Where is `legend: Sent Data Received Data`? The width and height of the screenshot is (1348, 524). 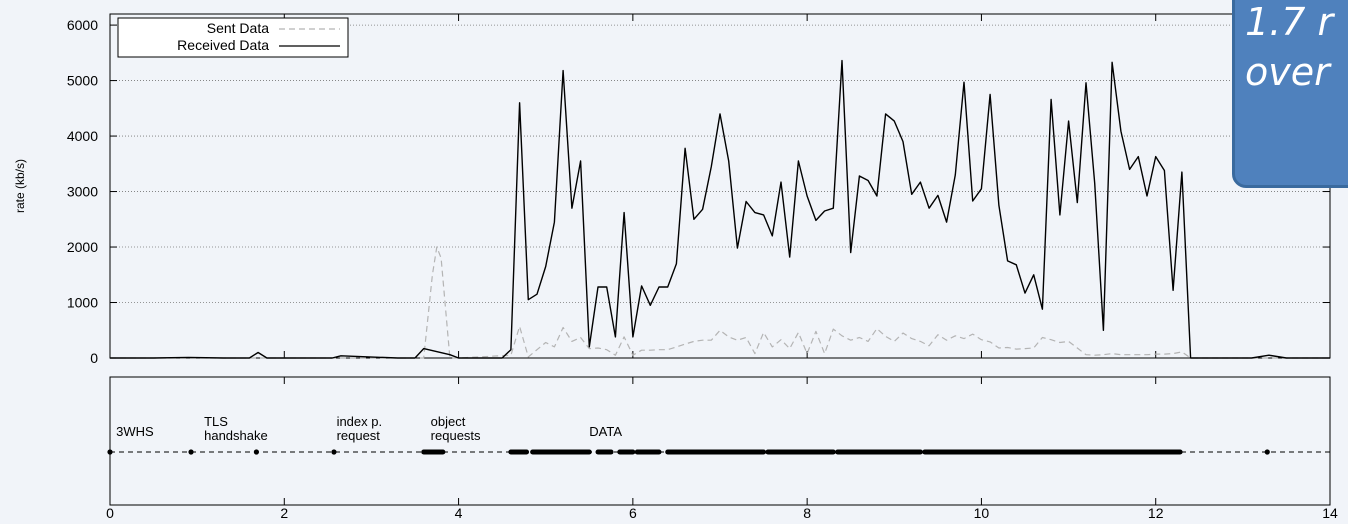
legend: Sent Data Received Data is located at coordinates (233, 37).